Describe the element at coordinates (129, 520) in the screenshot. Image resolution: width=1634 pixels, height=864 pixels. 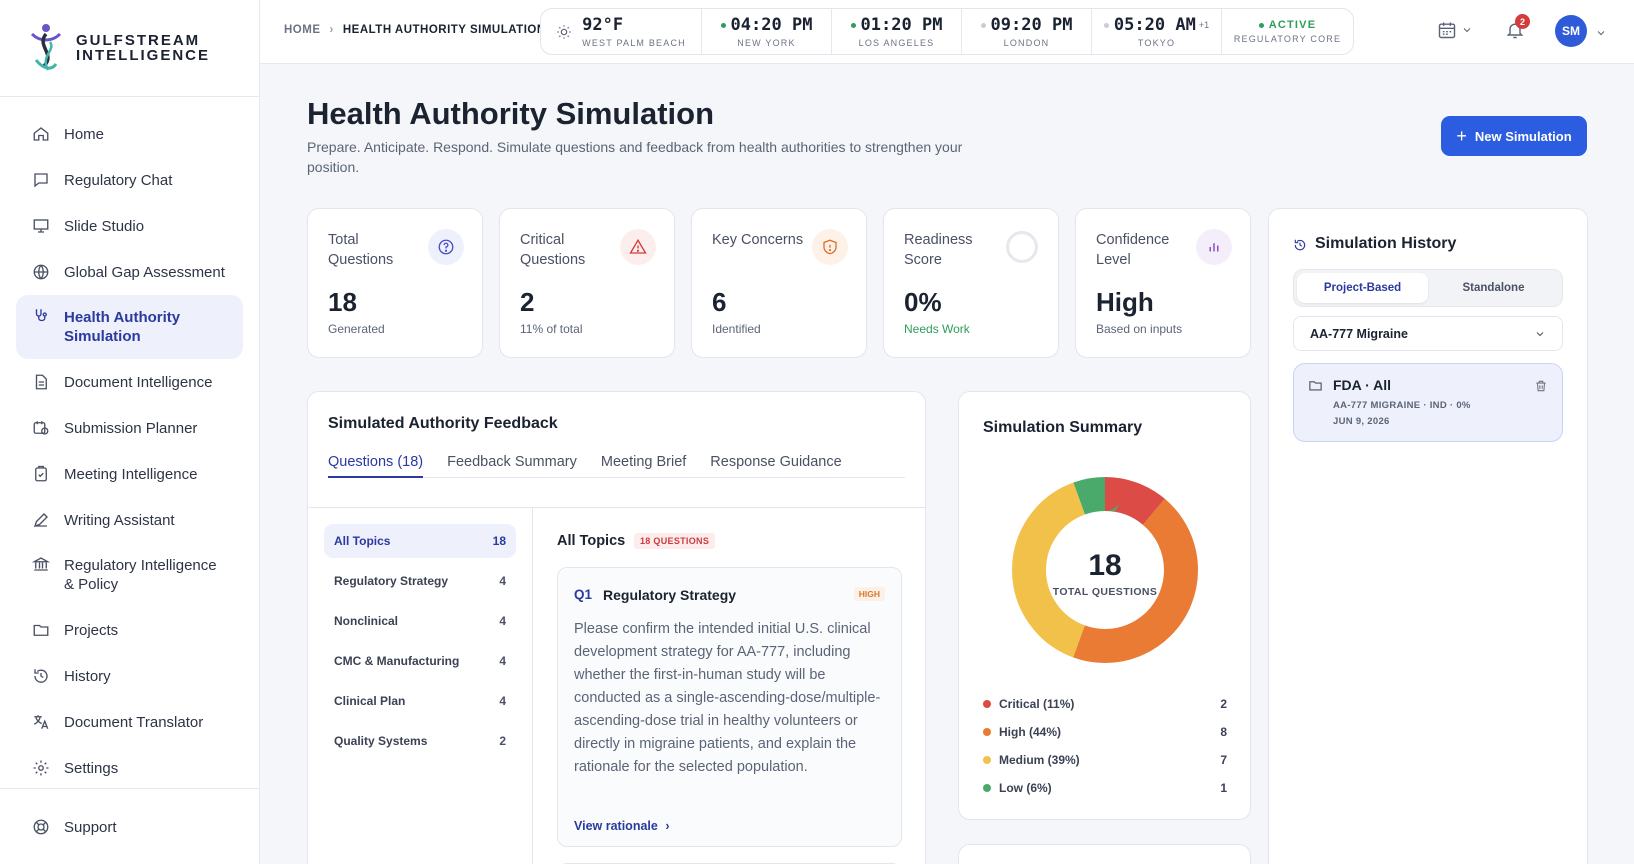
I see `nav-item-writing-assistant: Writing Assistant` at that location.